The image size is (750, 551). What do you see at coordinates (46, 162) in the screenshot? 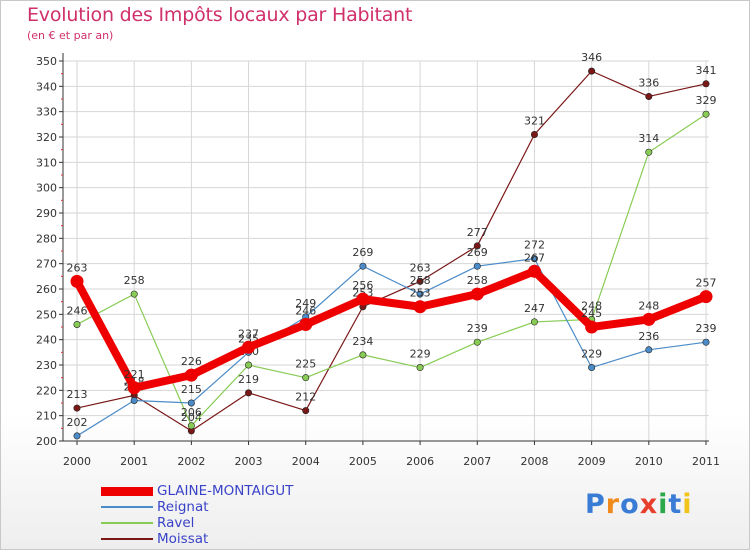
I see `y-tick-label: 310` at bounding box center [46, 162].